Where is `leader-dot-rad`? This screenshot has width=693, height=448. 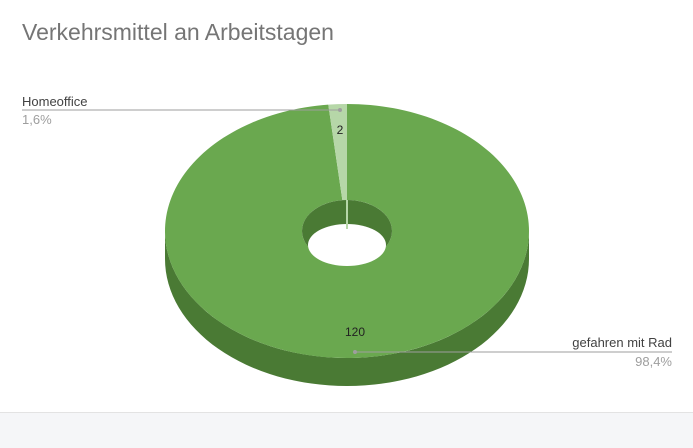
leader-dot-rad is located at coordinates (355, 352).